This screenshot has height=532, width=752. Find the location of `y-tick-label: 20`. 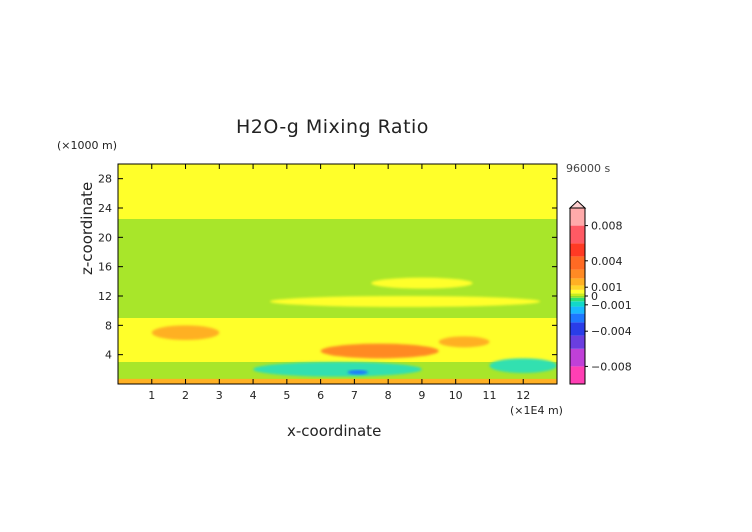

y-tick-label: 20 is located at coordinates (105, 237).